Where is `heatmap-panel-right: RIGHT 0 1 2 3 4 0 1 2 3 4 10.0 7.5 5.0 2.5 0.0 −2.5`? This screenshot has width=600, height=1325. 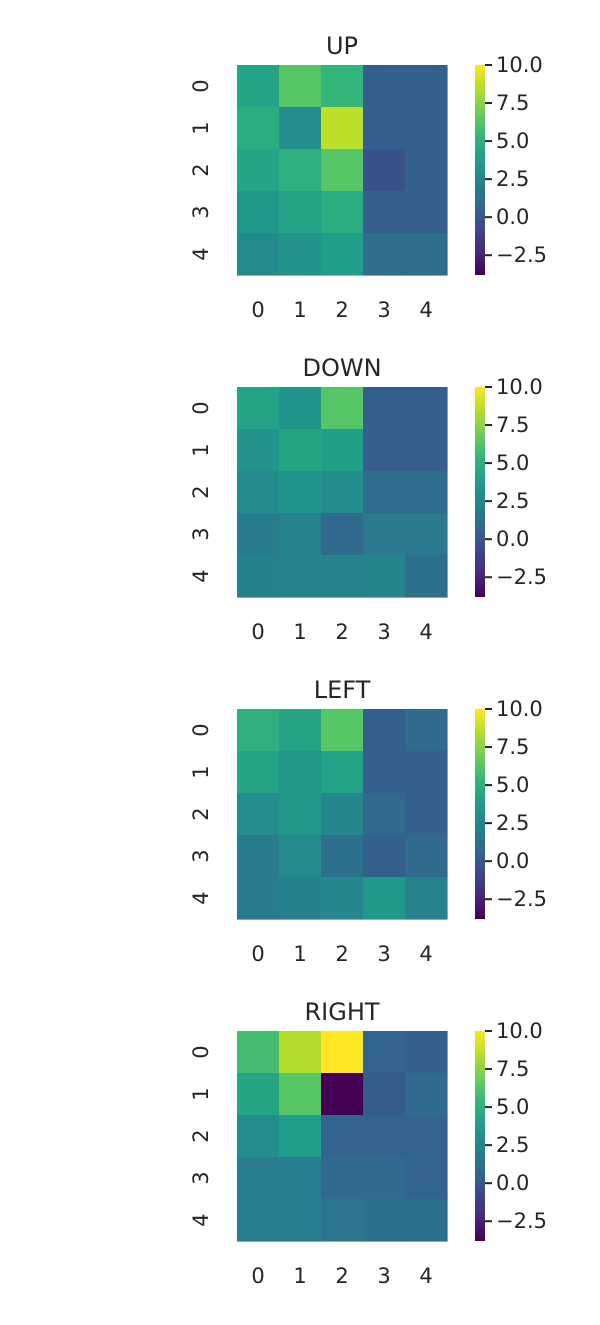
heatmap-panel-right: RIGHT 0 1 2 3 4 0 1 2 3 4 10.0 7.5 5.0 2.5 0.0 −2.5 is located at coordinates (368, 1143).